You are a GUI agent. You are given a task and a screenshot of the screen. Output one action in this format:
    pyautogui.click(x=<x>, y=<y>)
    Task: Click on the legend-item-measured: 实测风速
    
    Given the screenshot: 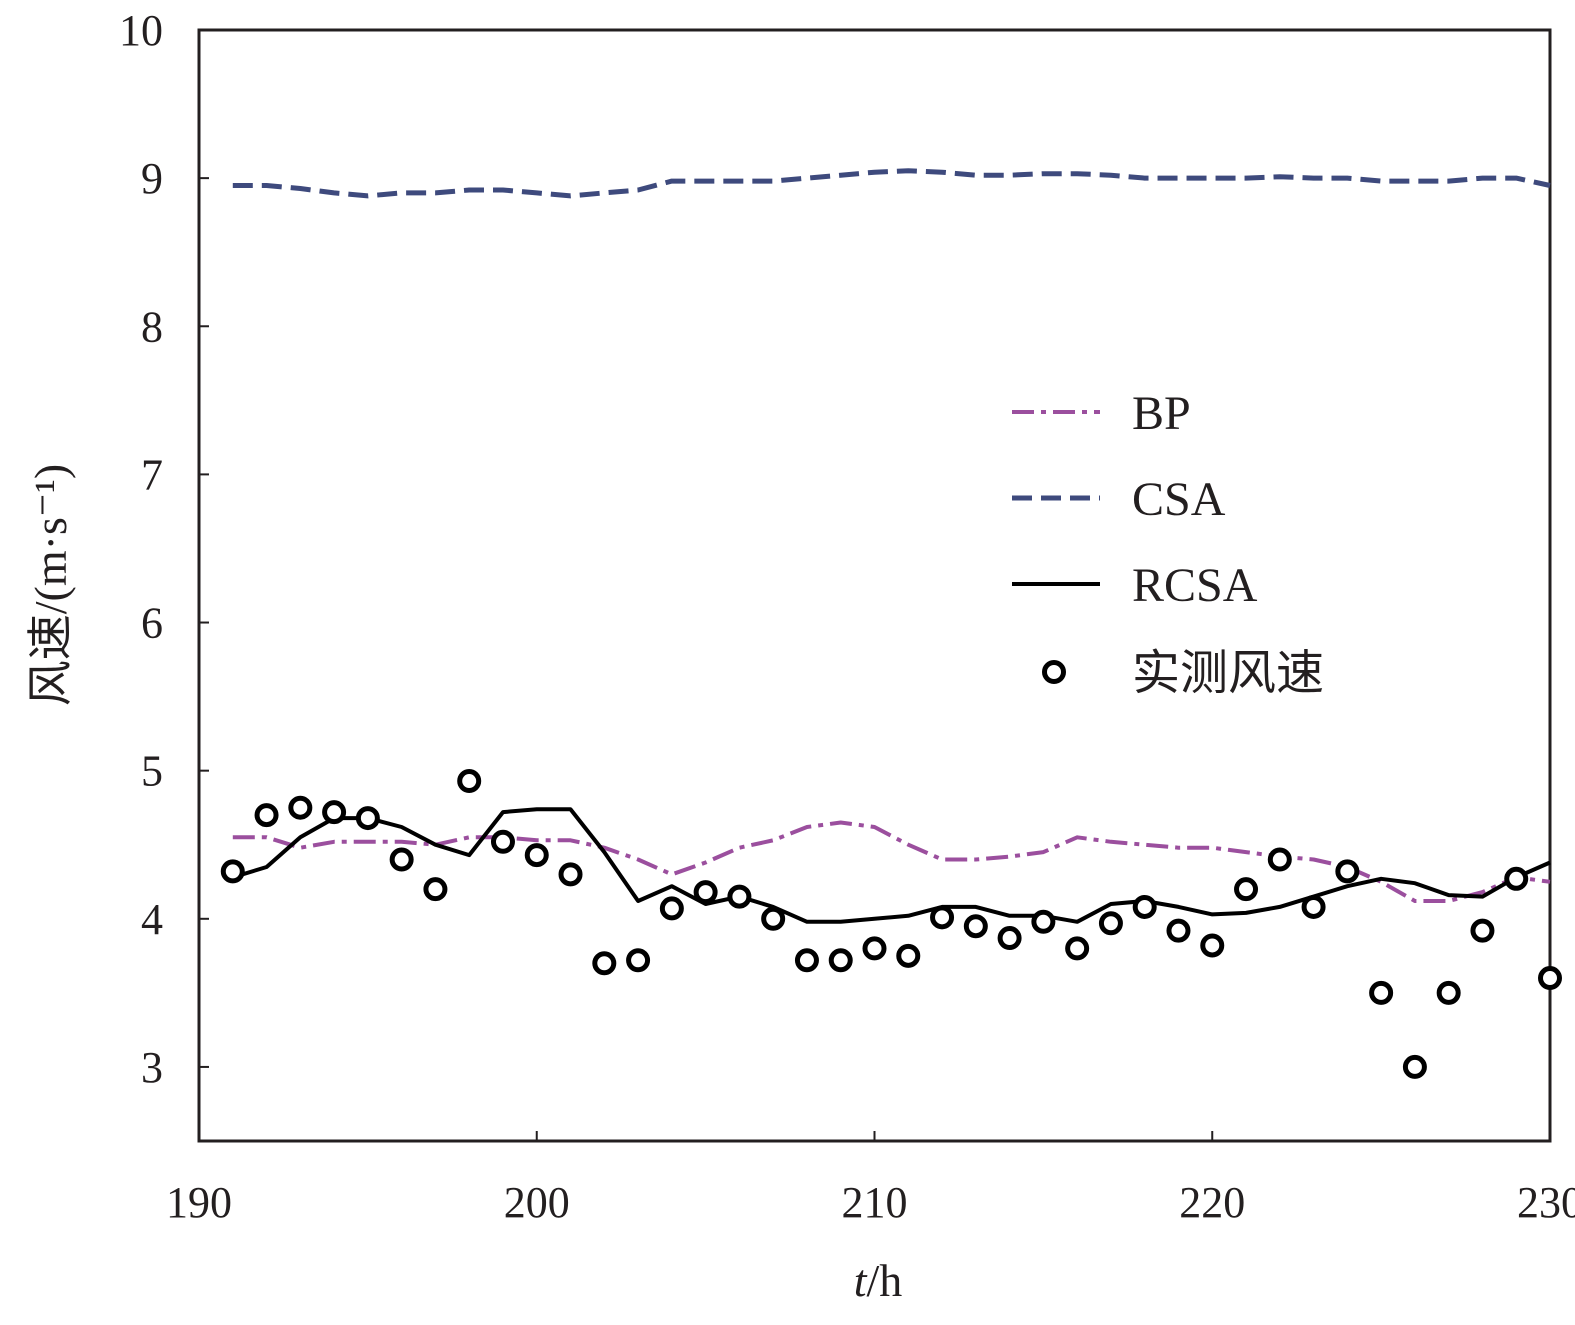 What is the action you would take?
    pyautogui.click(x=1183, y=673)
    